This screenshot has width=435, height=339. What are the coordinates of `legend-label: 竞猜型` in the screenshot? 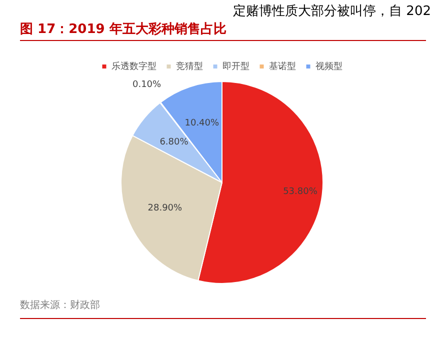 It's located at (189, 66).